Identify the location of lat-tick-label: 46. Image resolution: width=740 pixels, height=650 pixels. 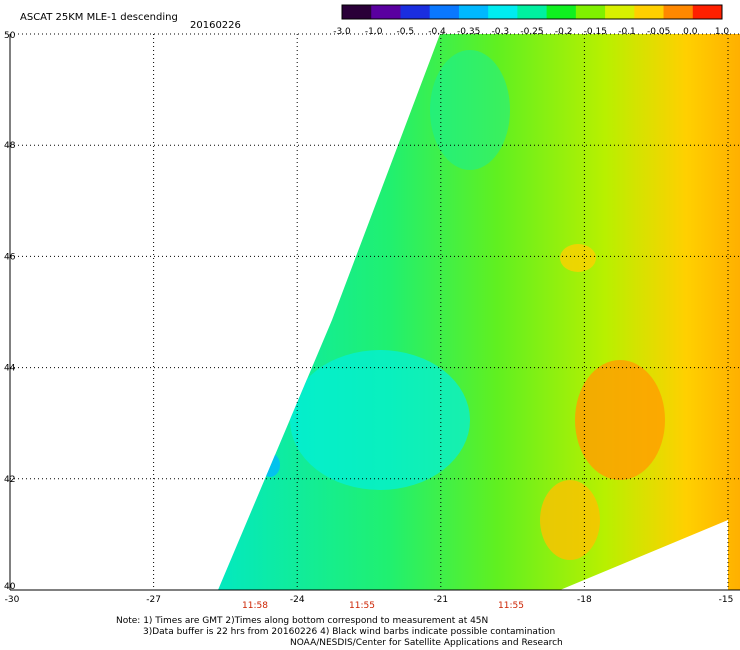
(10, 257).